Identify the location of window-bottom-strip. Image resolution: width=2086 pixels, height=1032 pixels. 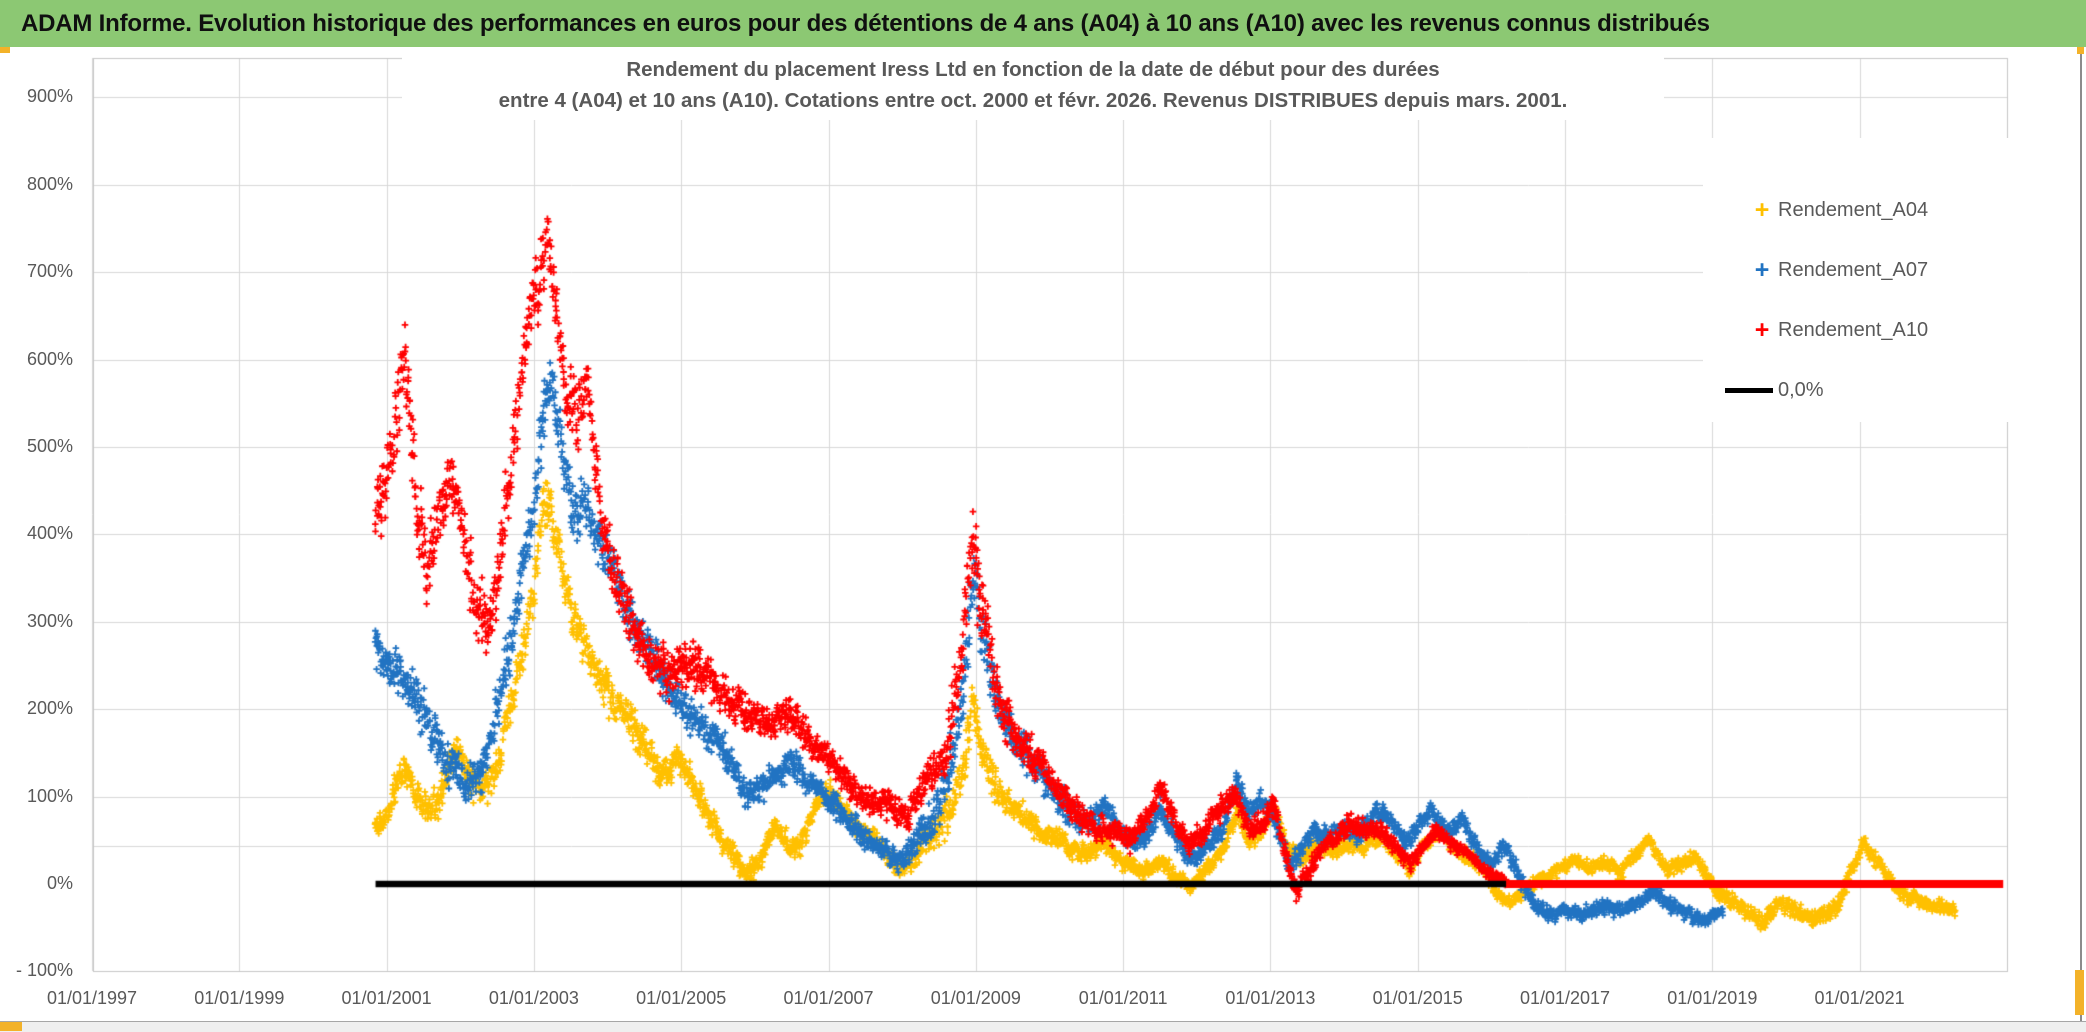
(1043, 1026).